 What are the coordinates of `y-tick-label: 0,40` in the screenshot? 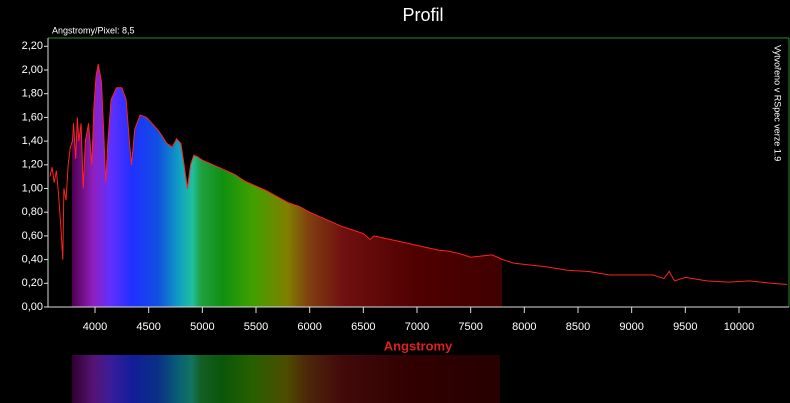 It's located at (32, 260).